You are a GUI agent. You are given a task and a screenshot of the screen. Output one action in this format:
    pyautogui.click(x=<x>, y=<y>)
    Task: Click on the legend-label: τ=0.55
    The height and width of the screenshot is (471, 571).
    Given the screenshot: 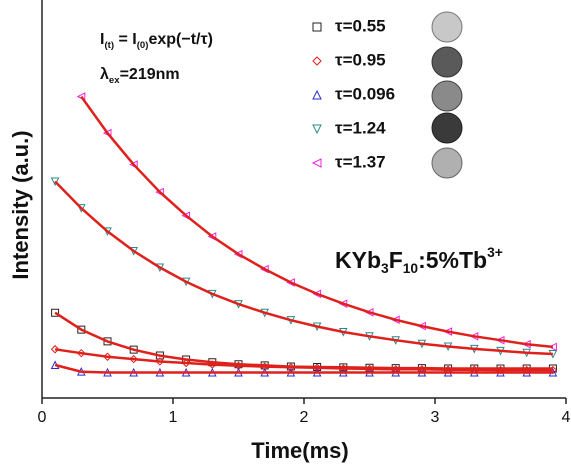 What is the action you would take?
    pyautogui.click(x=360, y=25)
    